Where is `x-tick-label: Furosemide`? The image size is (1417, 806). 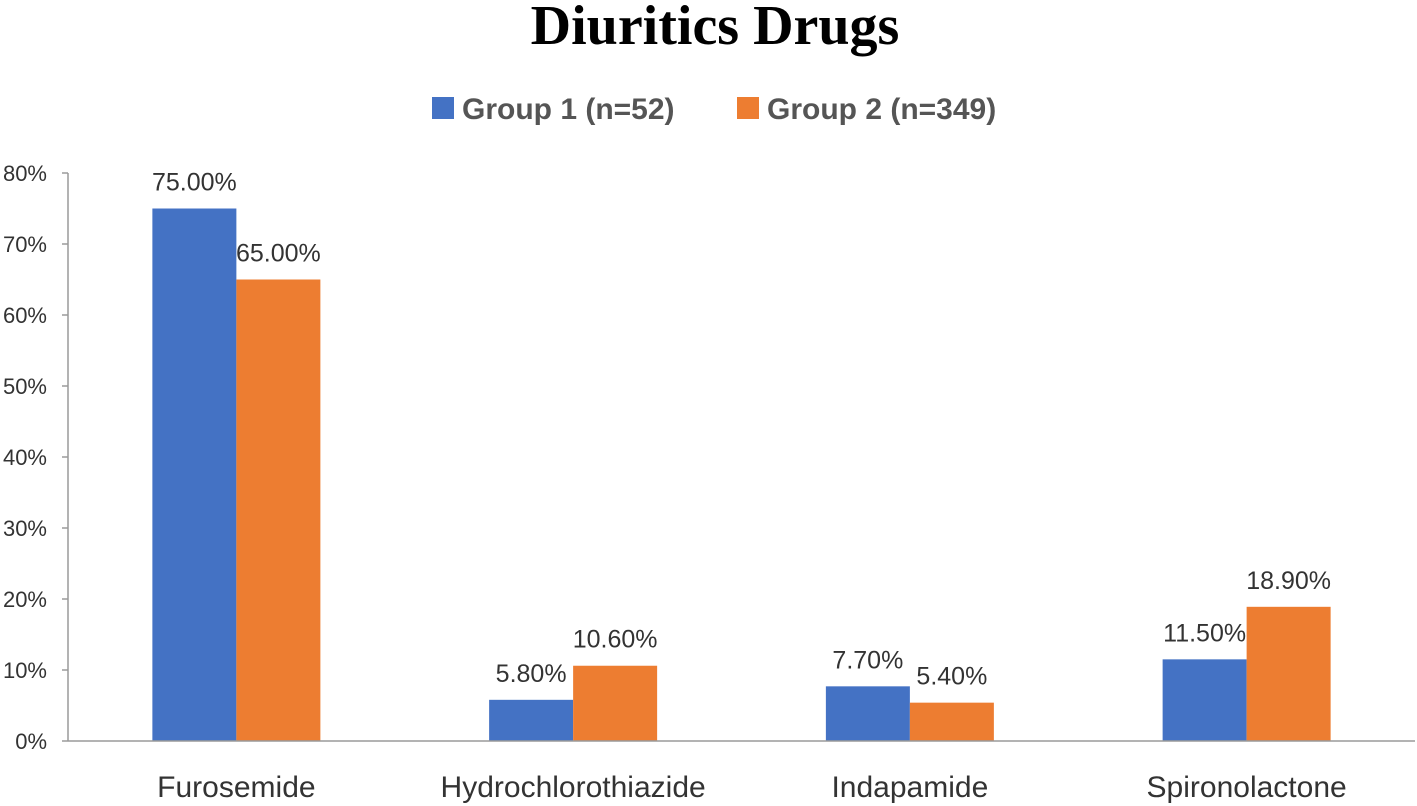
x-tick-label: Furosemide is located at coordinates (236, 787).